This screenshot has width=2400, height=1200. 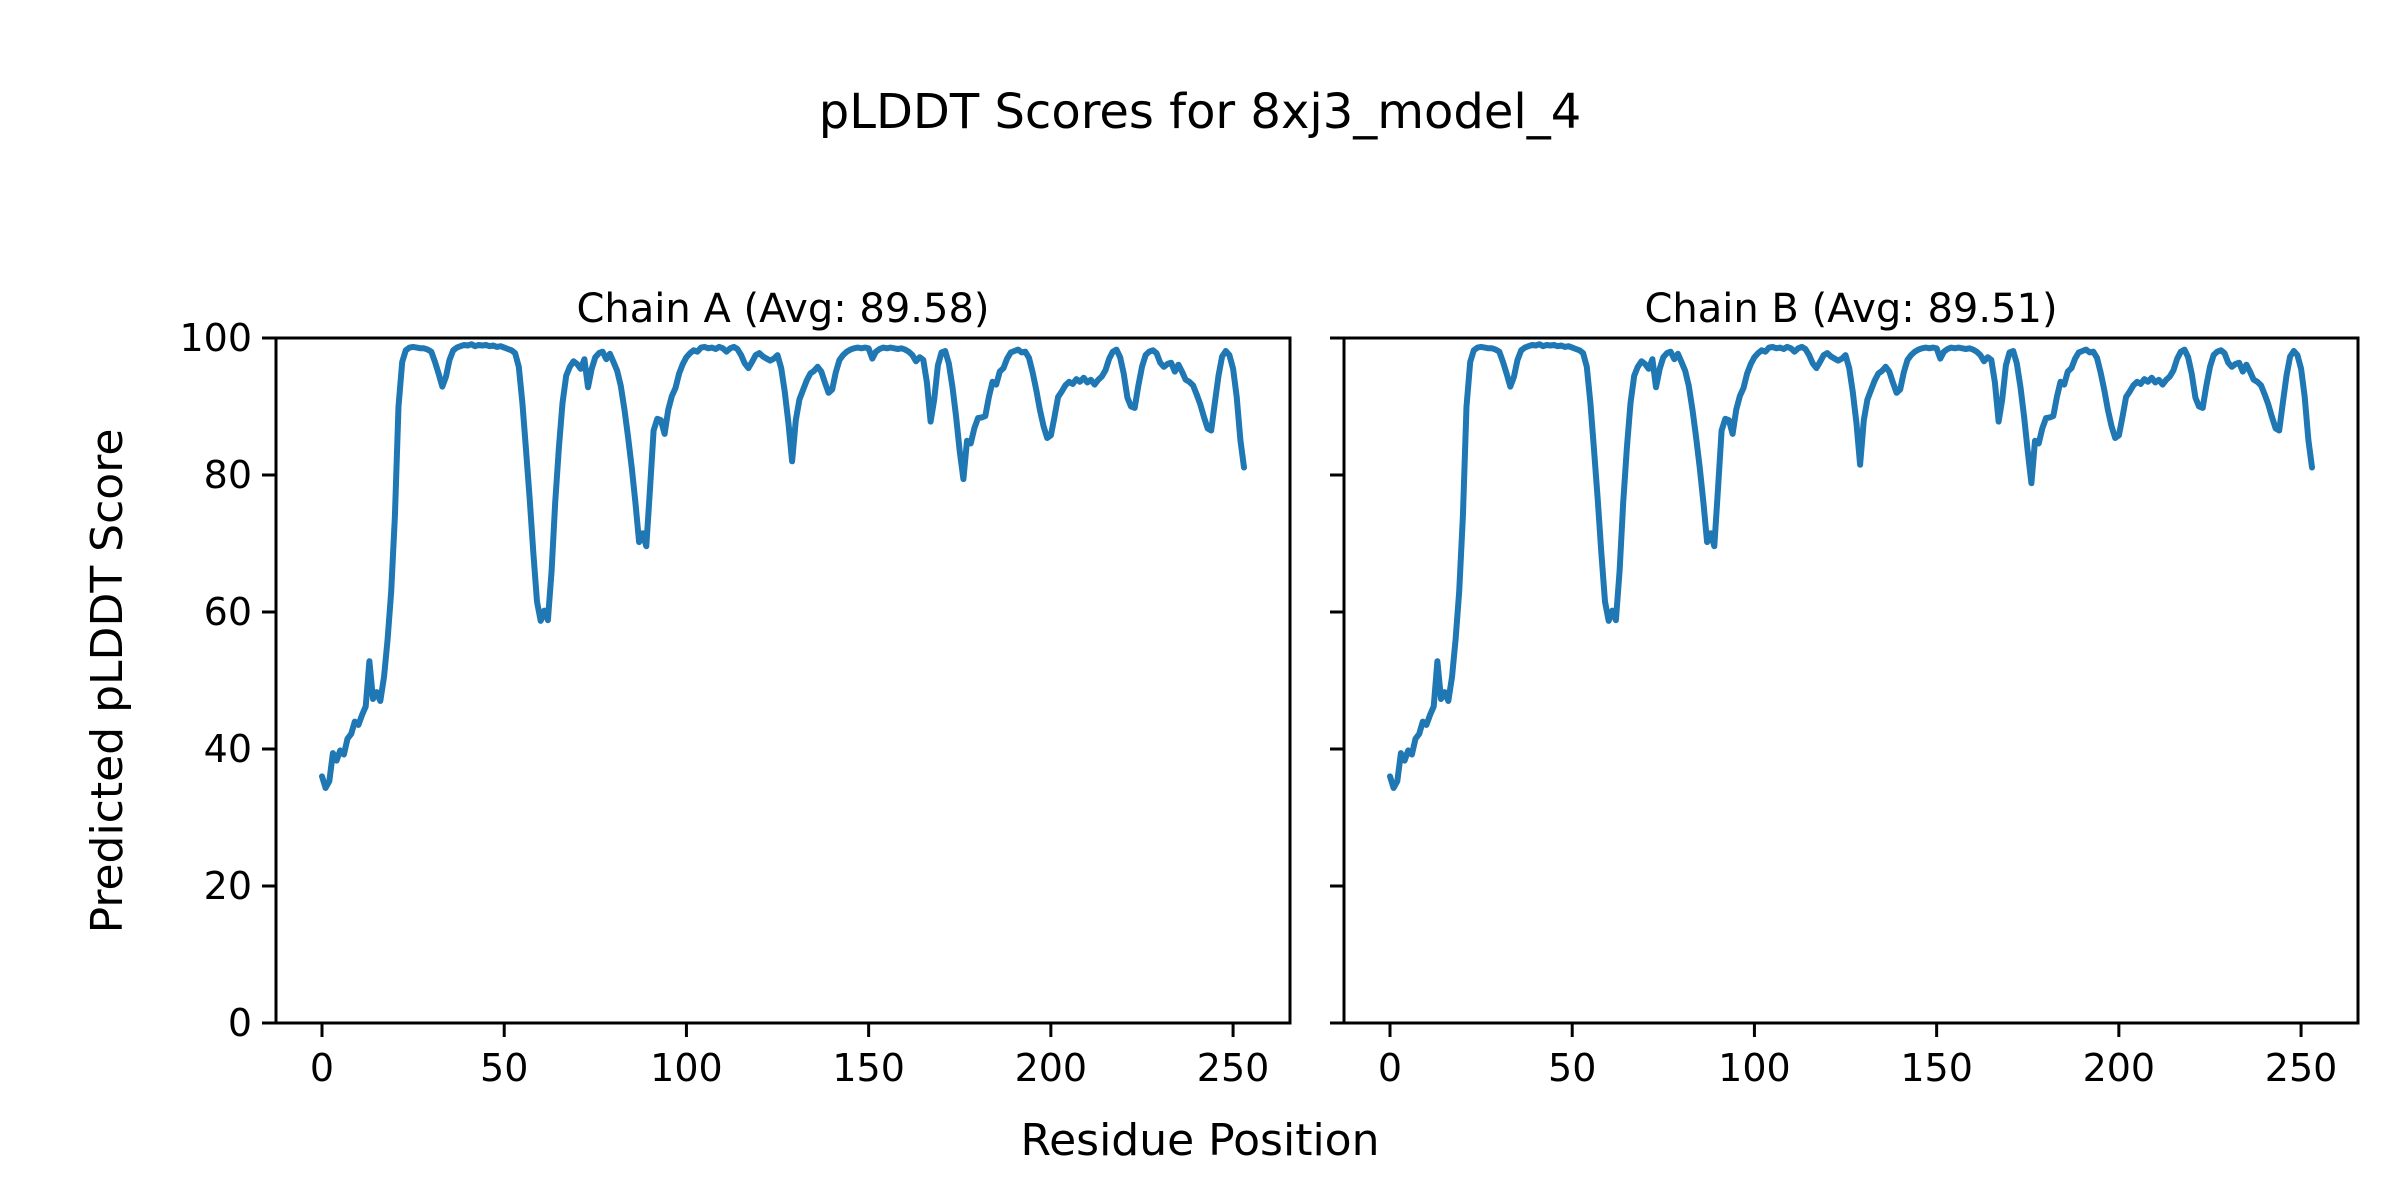 I want to click on y-tick-label: 60, so click(x=228, y=612).